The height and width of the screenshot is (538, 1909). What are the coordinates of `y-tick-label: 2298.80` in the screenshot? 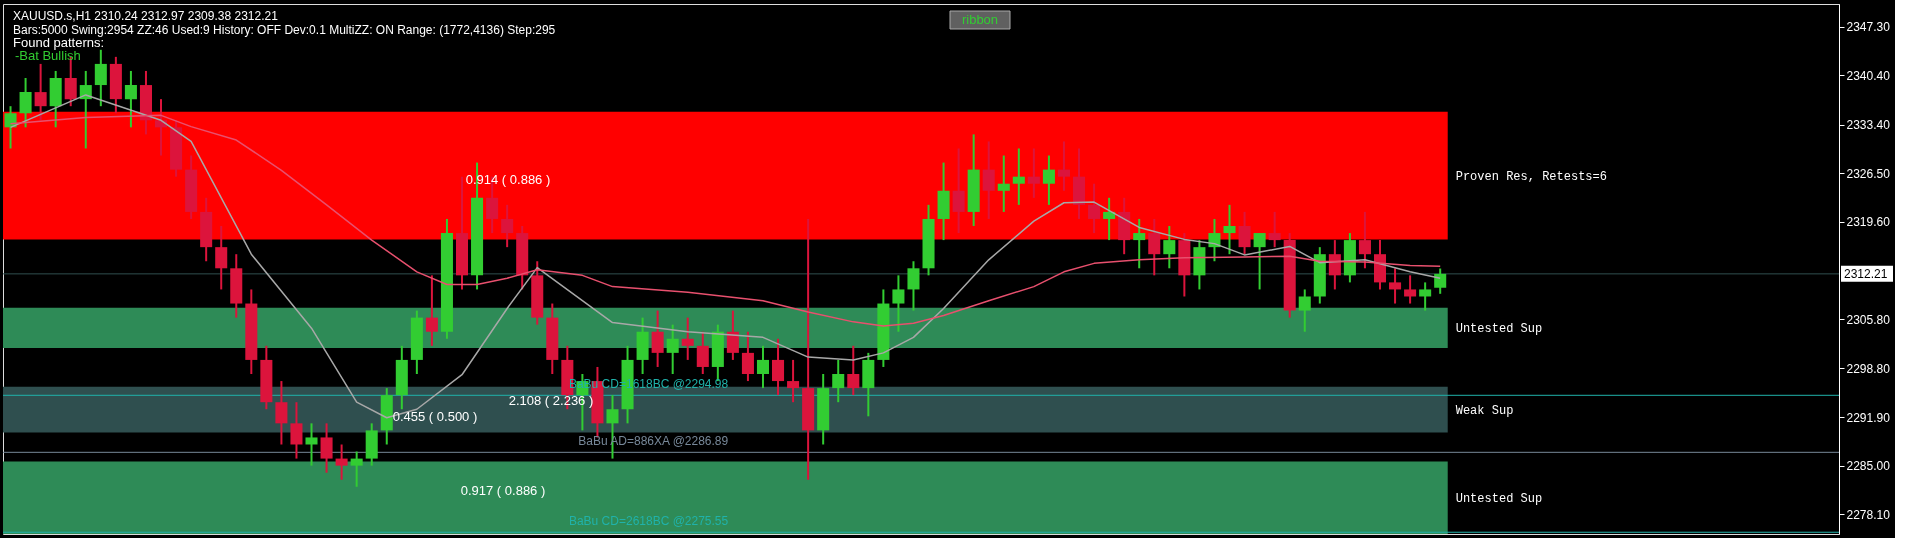 It's located at (1868, 368).